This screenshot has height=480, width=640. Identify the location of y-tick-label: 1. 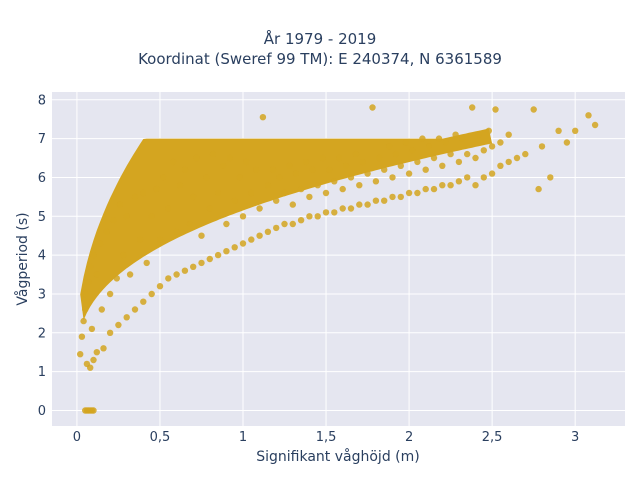
(42, 372).